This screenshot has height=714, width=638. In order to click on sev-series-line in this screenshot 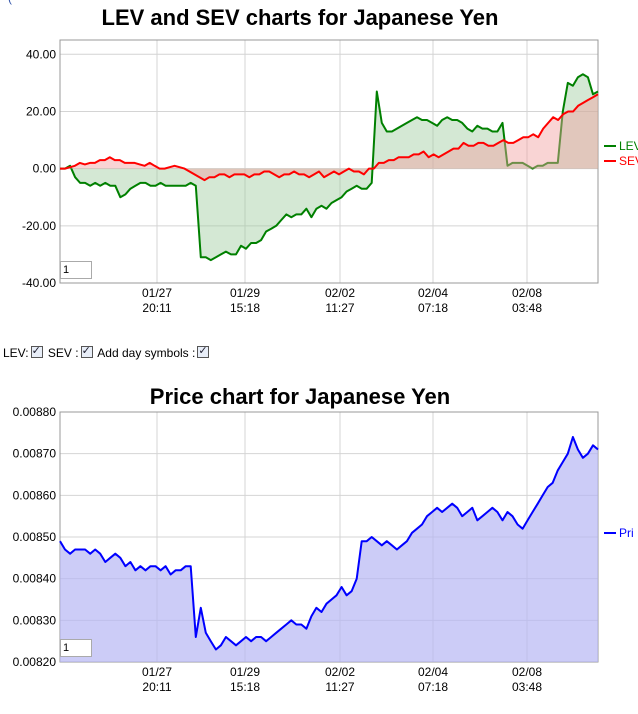, I will do `click(329, 137)`.